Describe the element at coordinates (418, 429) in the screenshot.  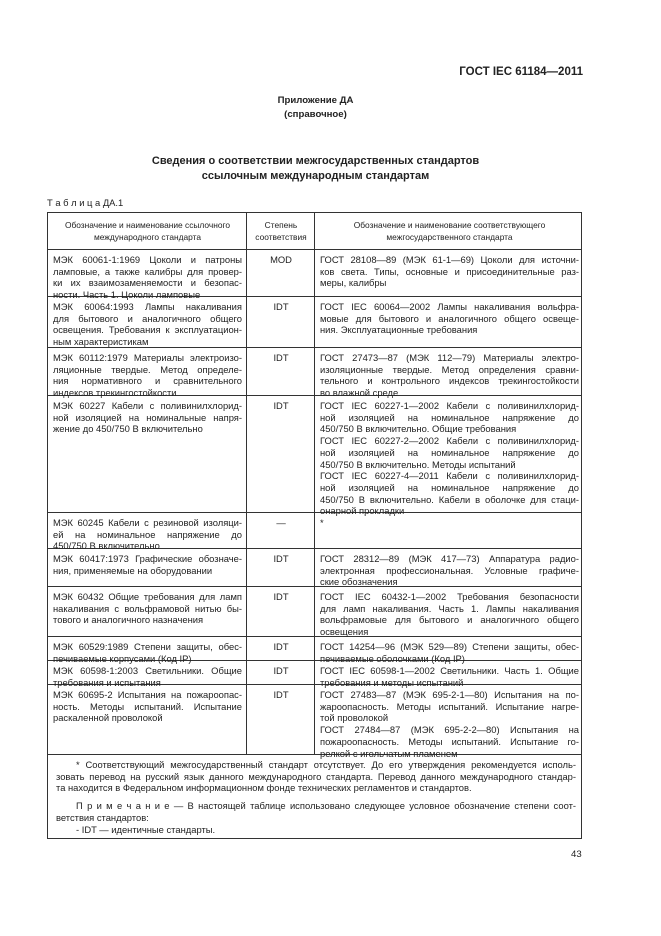
I see `cell-line: 450/750 В включительно. Общие требования` at that location.